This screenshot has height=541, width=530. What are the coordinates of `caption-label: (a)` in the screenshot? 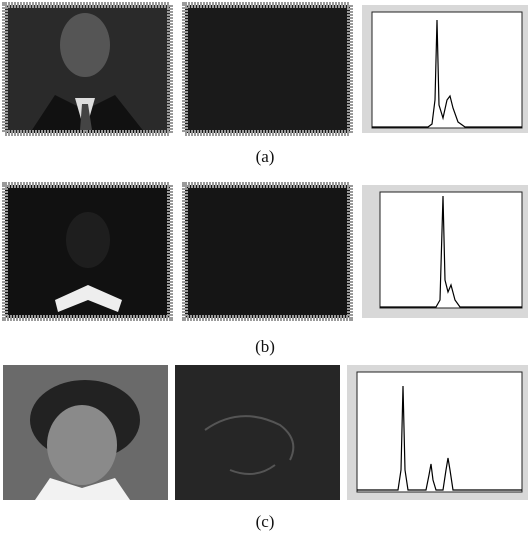 It's located at (265, 156).